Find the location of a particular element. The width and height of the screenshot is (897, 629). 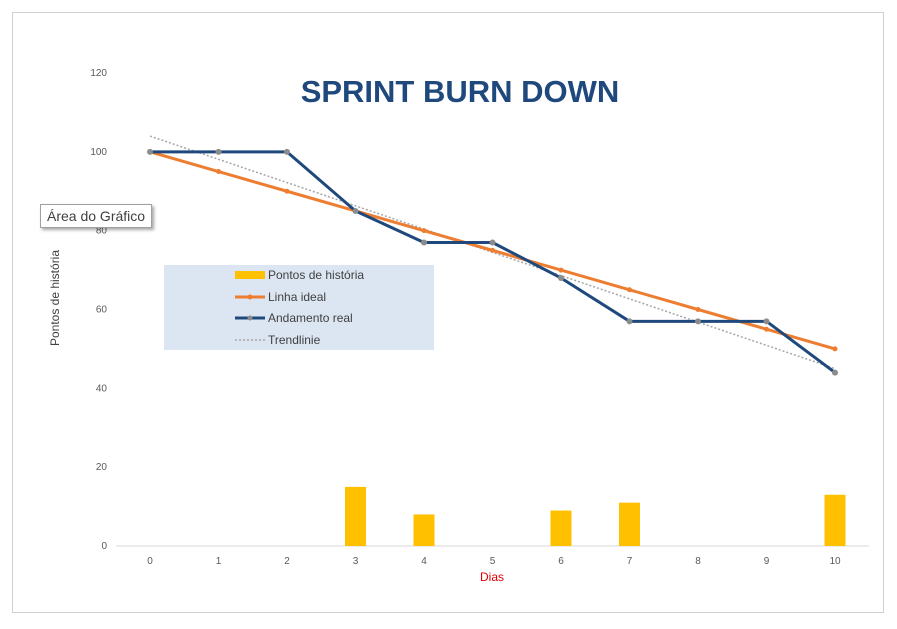

y-tick-label: 120 is located at coordinates (98, 73).